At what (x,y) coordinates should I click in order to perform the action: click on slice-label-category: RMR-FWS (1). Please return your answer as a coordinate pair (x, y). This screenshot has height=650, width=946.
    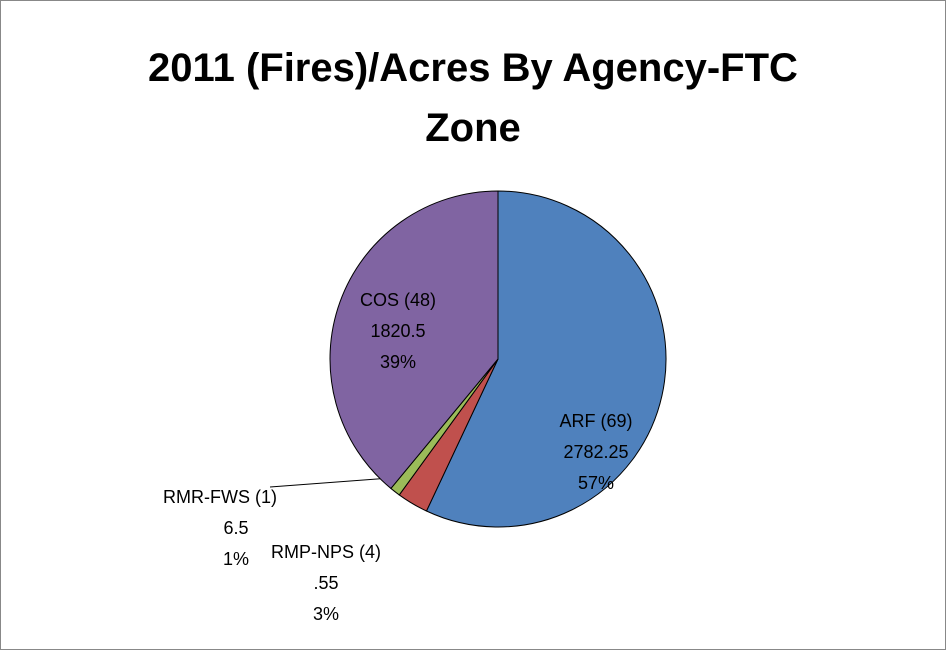
    Looking at the image, I should click on (220, 497).